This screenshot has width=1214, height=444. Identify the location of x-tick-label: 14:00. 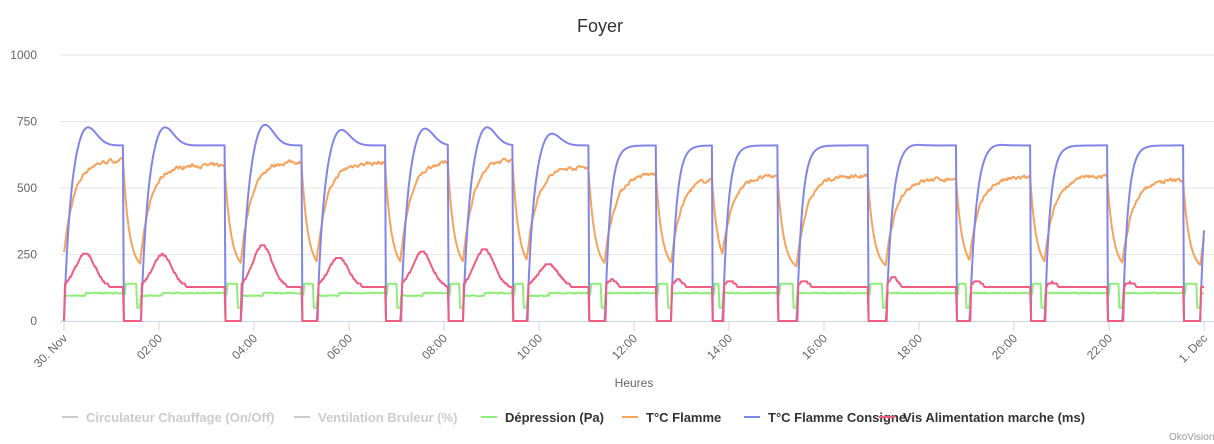
(719, 346).